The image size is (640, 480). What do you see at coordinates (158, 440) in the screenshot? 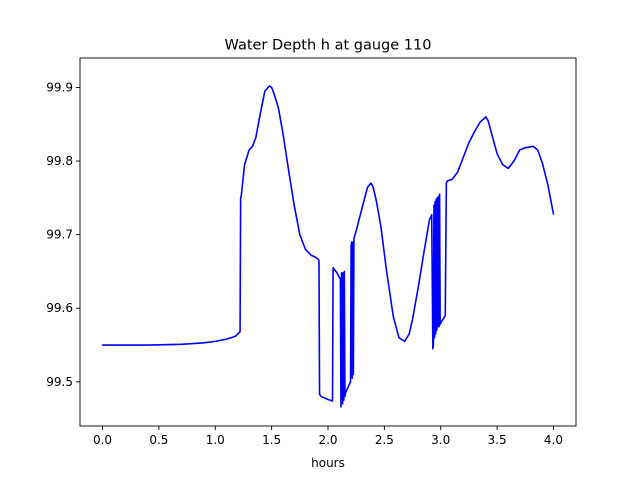
I see `x-tick-label: 0.5` at bounding box center [158, 440].